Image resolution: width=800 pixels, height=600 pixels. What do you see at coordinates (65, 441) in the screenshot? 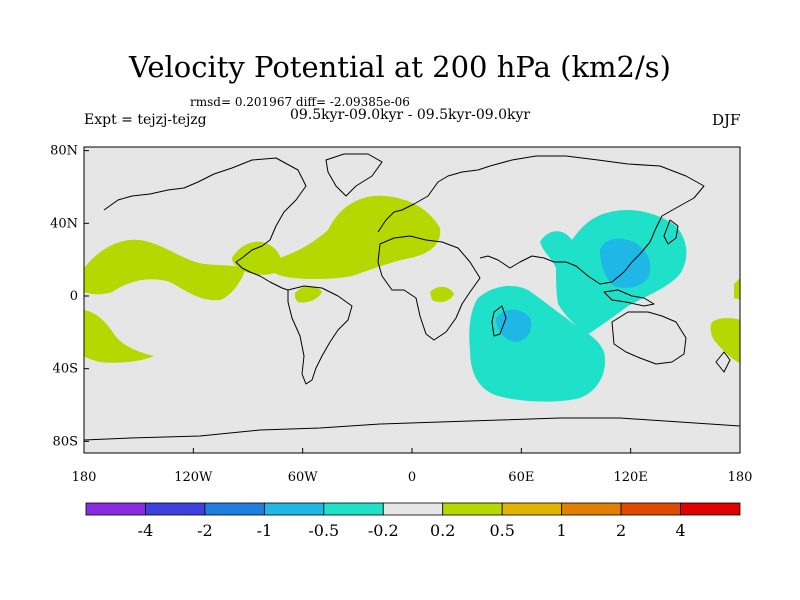
I see `lat-tick-label: 80S` at bounding box center [65, 441].